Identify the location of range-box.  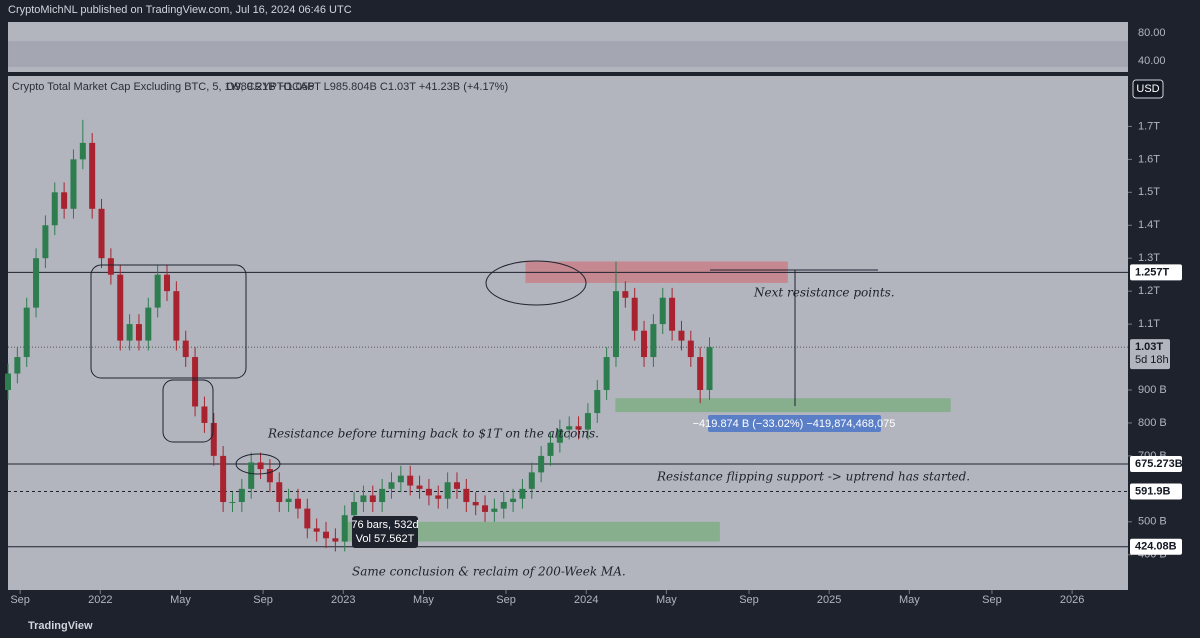
(385, 532).